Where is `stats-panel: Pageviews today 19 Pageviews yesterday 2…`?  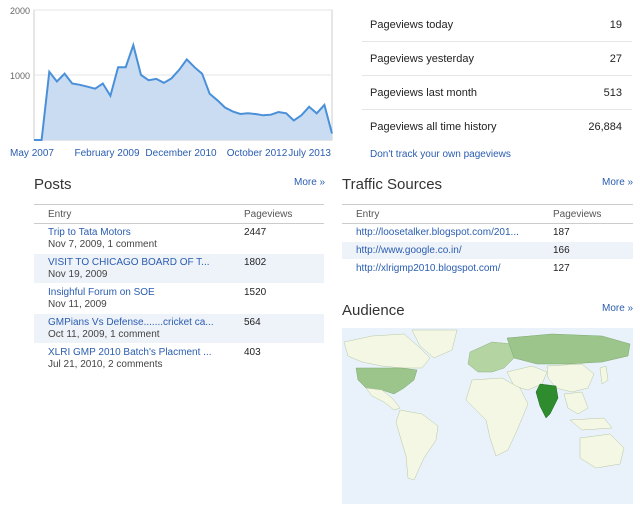
stats-panel: Pageviews today 19 Pageviews yesterday 2… is located at coordinates (497, 84).